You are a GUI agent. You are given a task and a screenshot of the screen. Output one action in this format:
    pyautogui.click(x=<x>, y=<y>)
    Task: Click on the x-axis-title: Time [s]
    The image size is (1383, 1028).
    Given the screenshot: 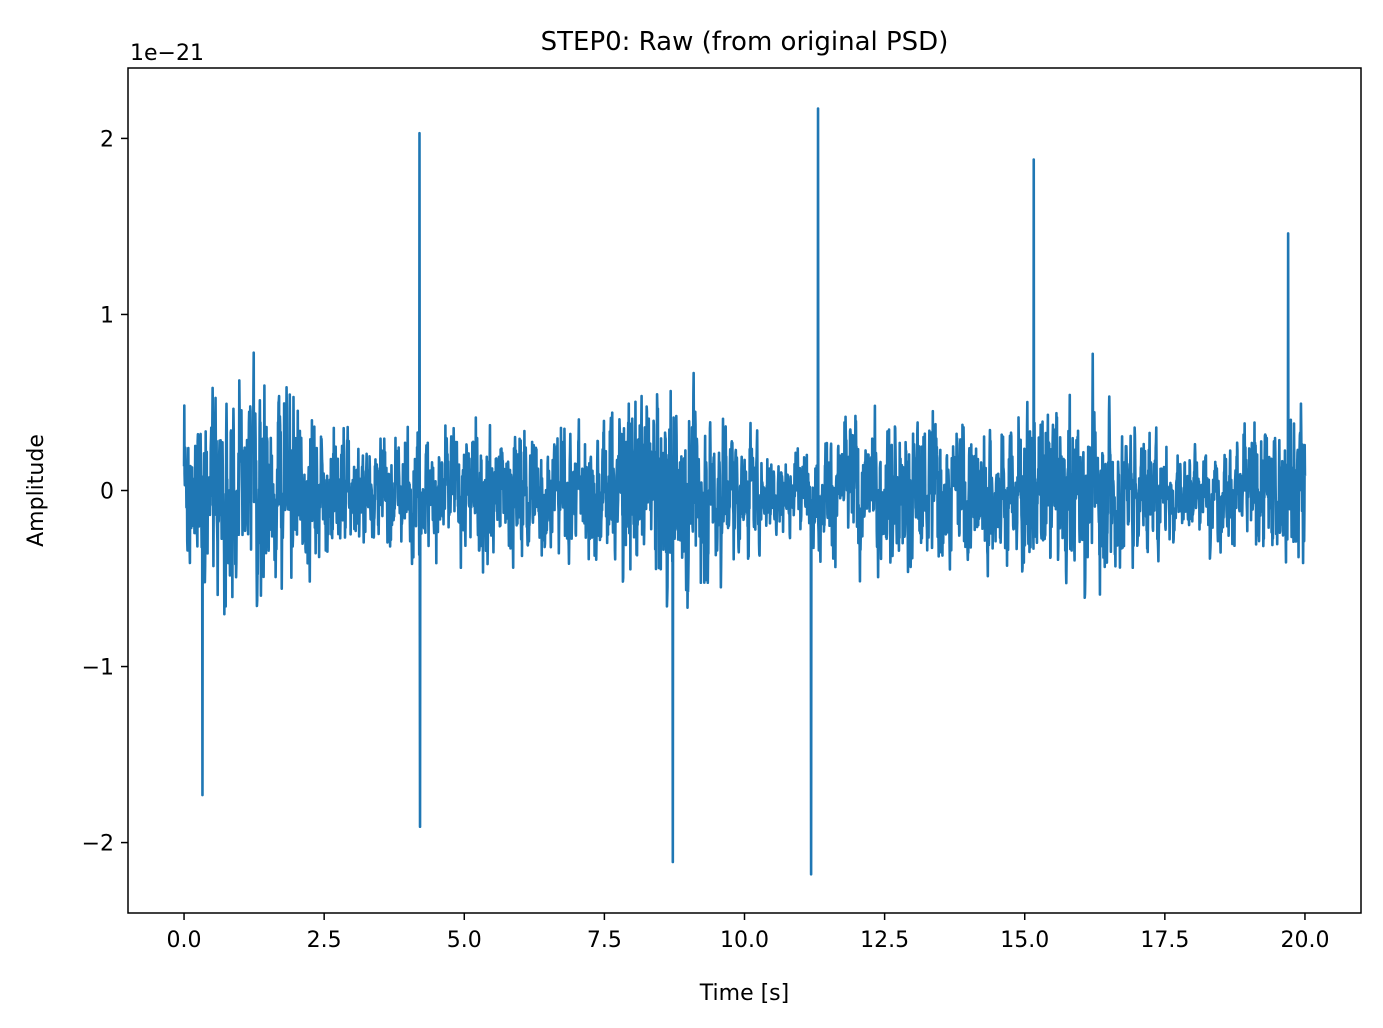 What is the action you would take?
    pyautogui.click(x=744, y=993)
    